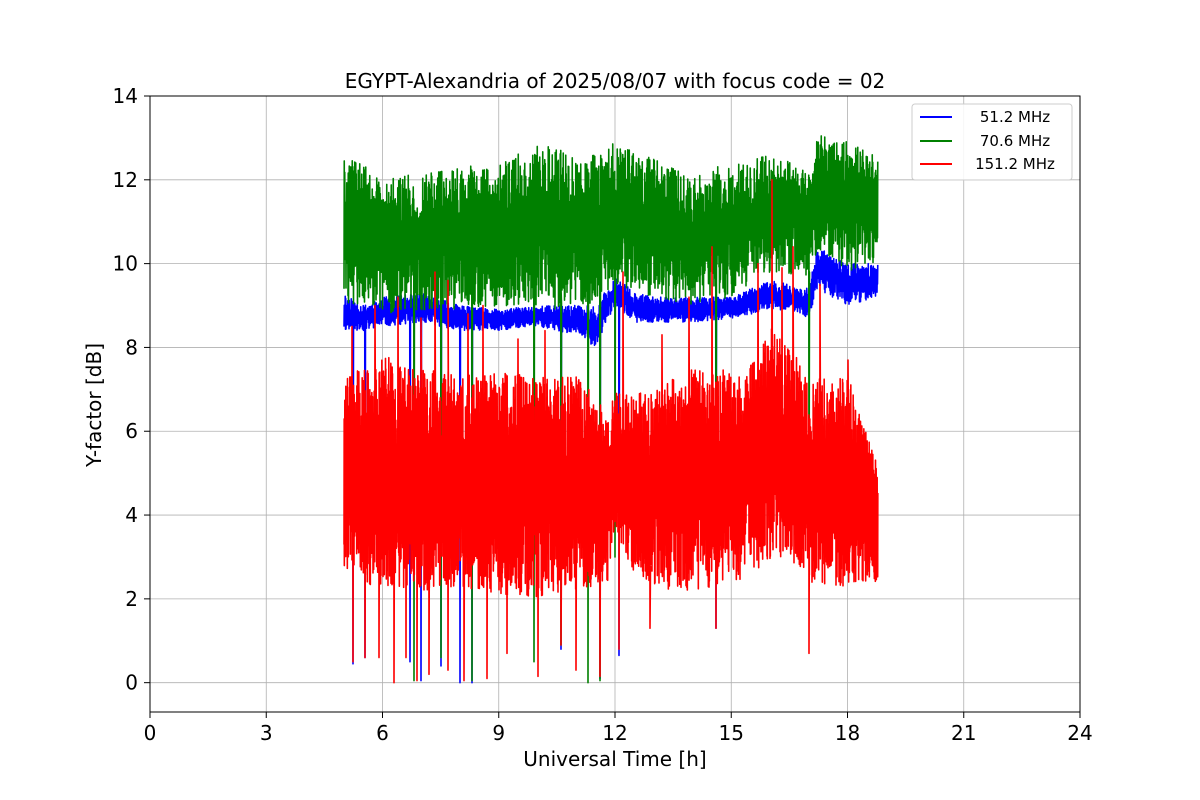  Describe the element at coordinates (847, 733) in the screenshot. I see `x-tick-label: 18` at that location.